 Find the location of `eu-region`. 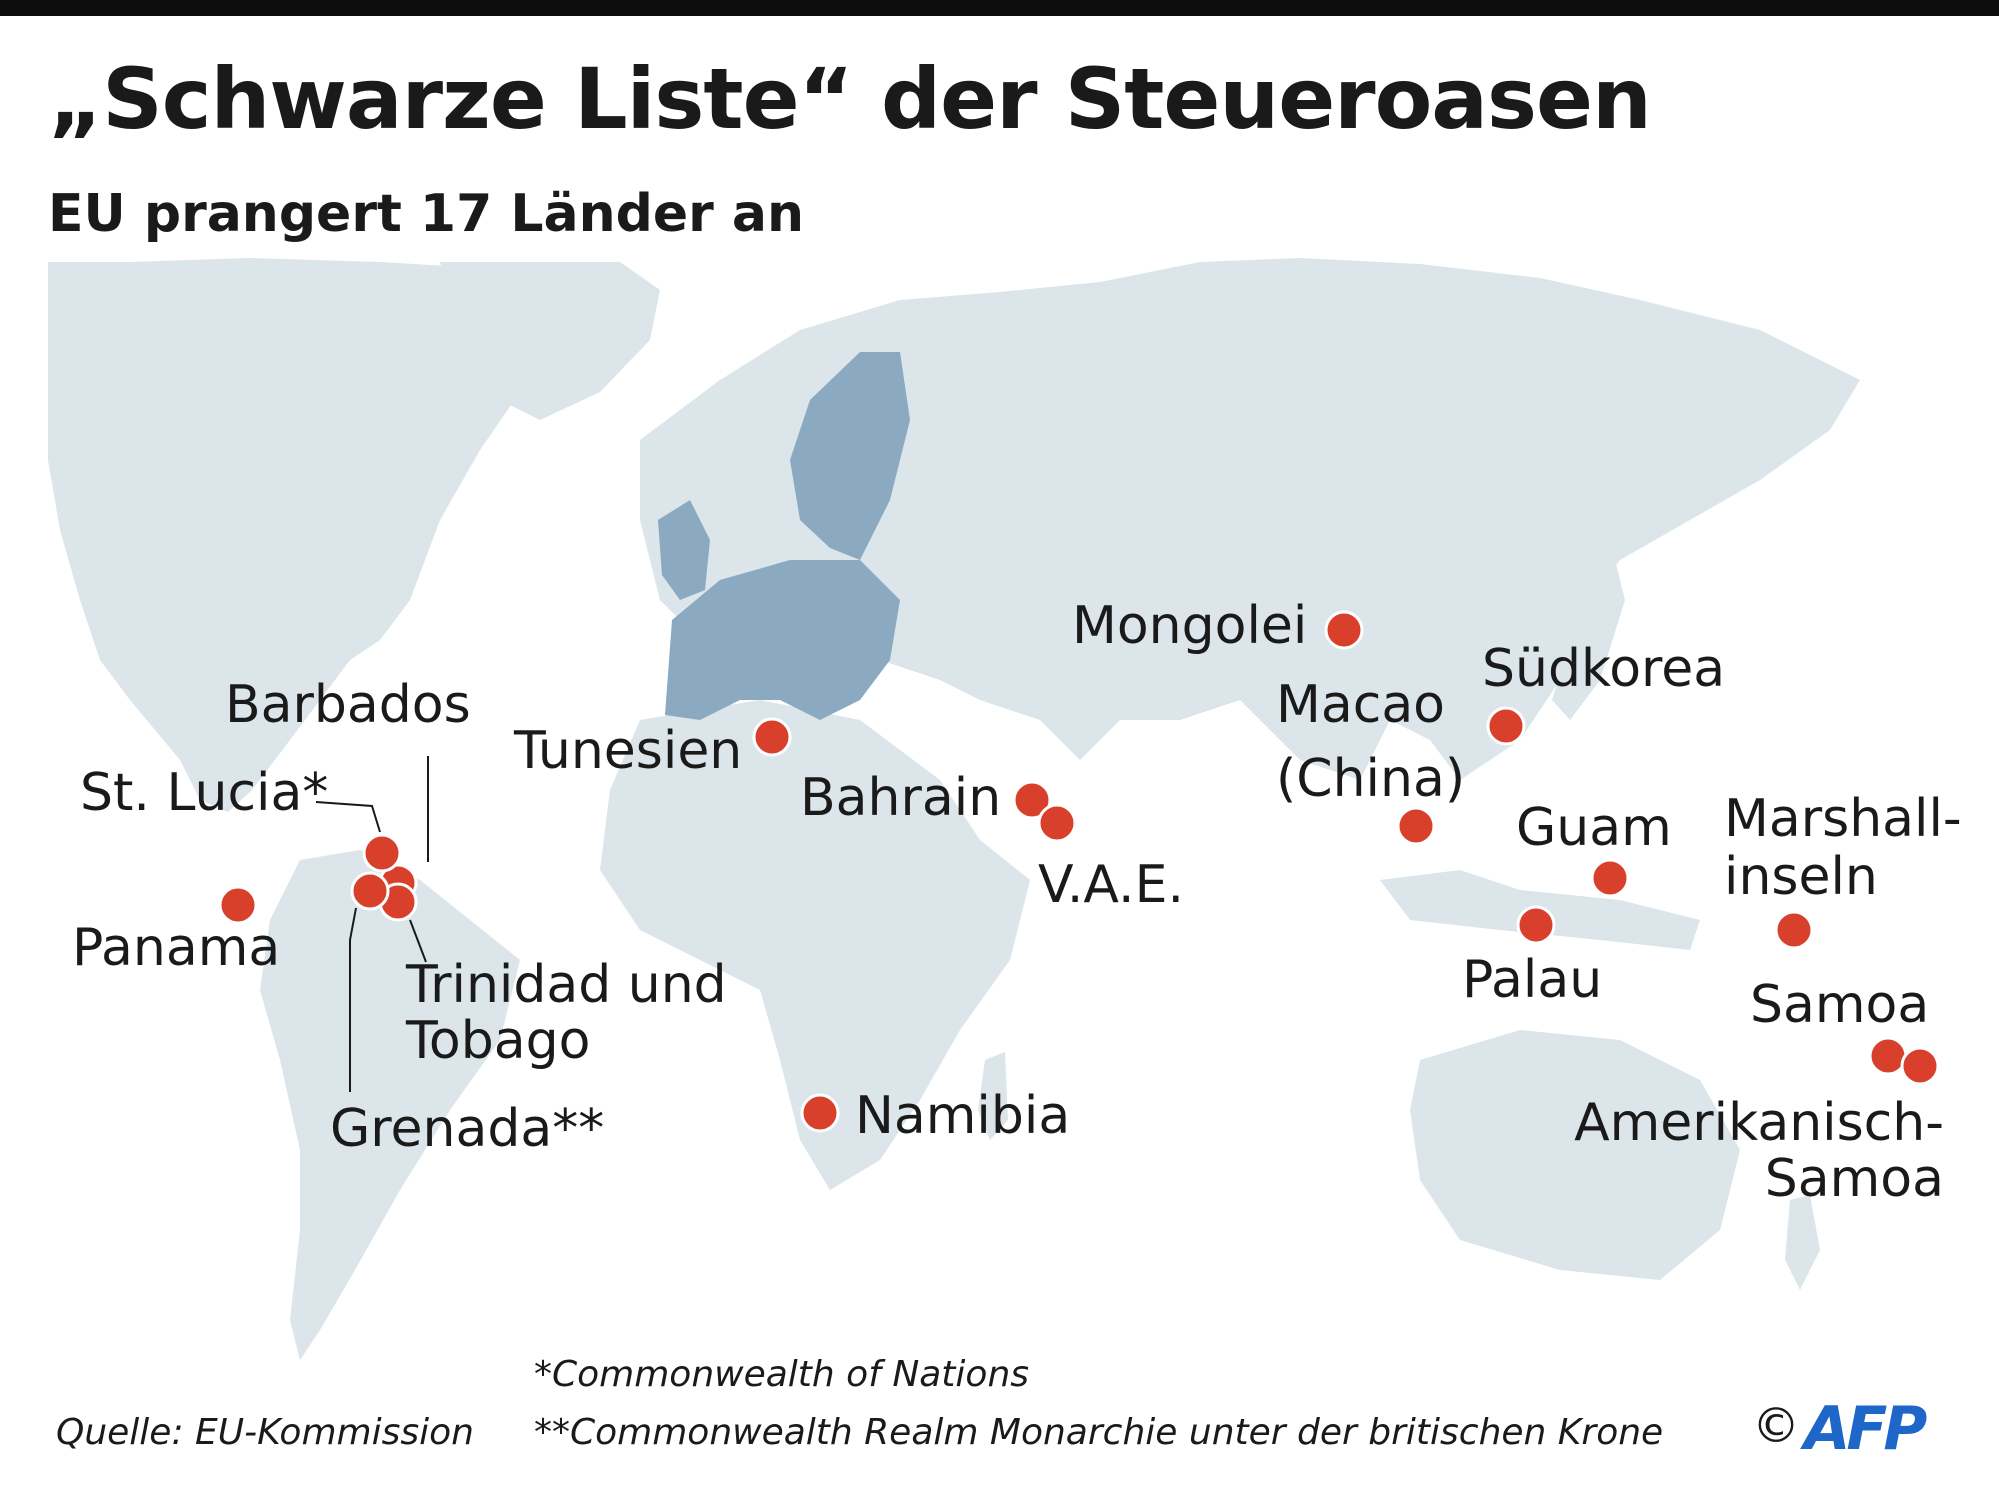

eu-region is located at coordinates (784, 536).